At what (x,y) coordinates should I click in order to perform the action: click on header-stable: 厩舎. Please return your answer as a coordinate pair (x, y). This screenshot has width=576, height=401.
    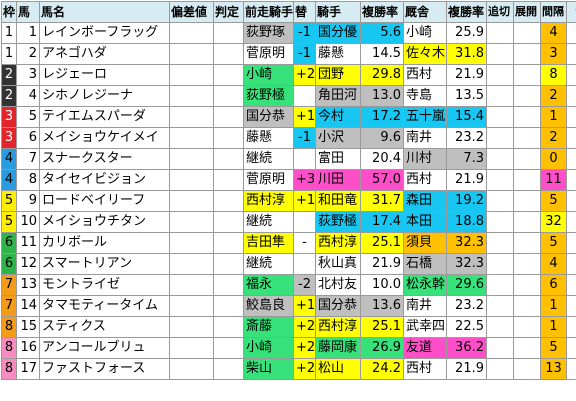
    Looking at the image, I should click on (425, 12).